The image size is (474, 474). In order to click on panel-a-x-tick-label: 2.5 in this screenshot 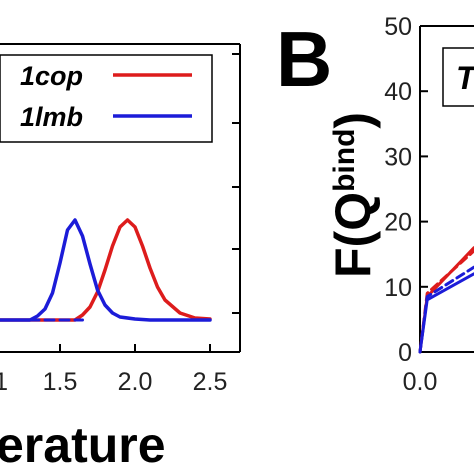, I will do `click(210, 382)`.